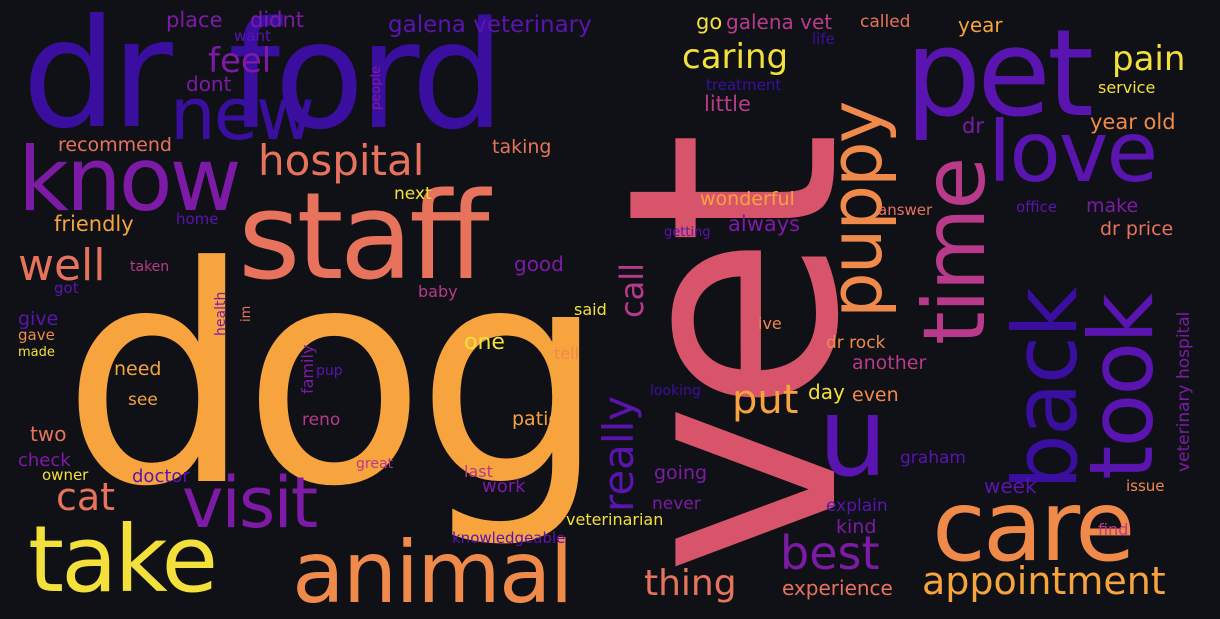 This screenshot has width=1220, height=619. I want to click on word-veterinarian: veterinarian, so click(615, 519).